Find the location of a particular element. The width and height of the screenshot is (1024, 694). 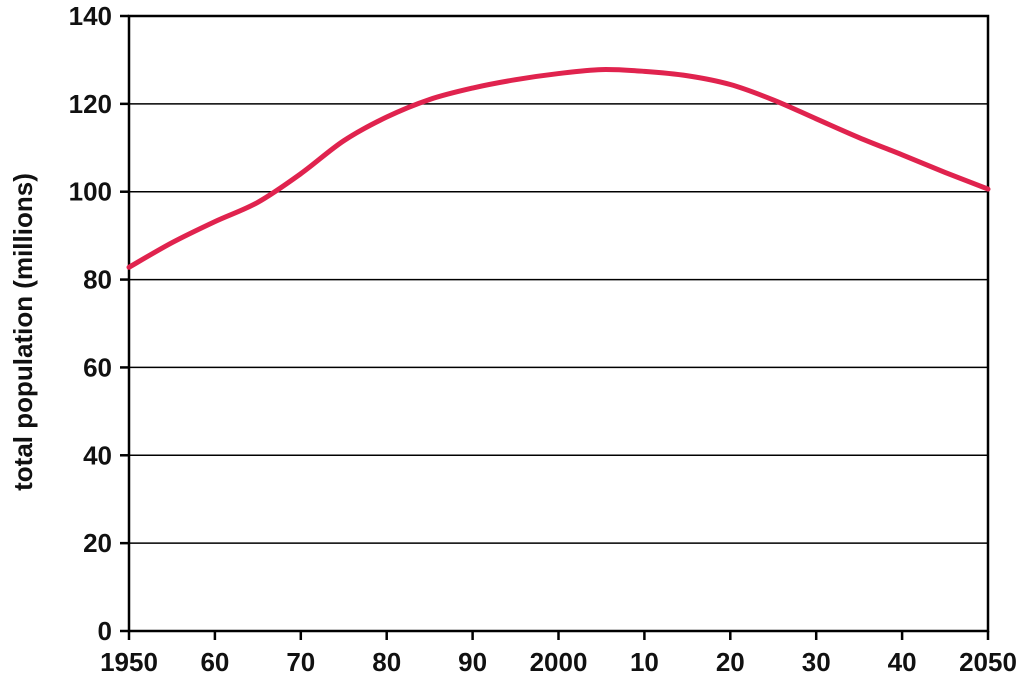

x-tick-label: 40 is located at coordinates (902, 662).